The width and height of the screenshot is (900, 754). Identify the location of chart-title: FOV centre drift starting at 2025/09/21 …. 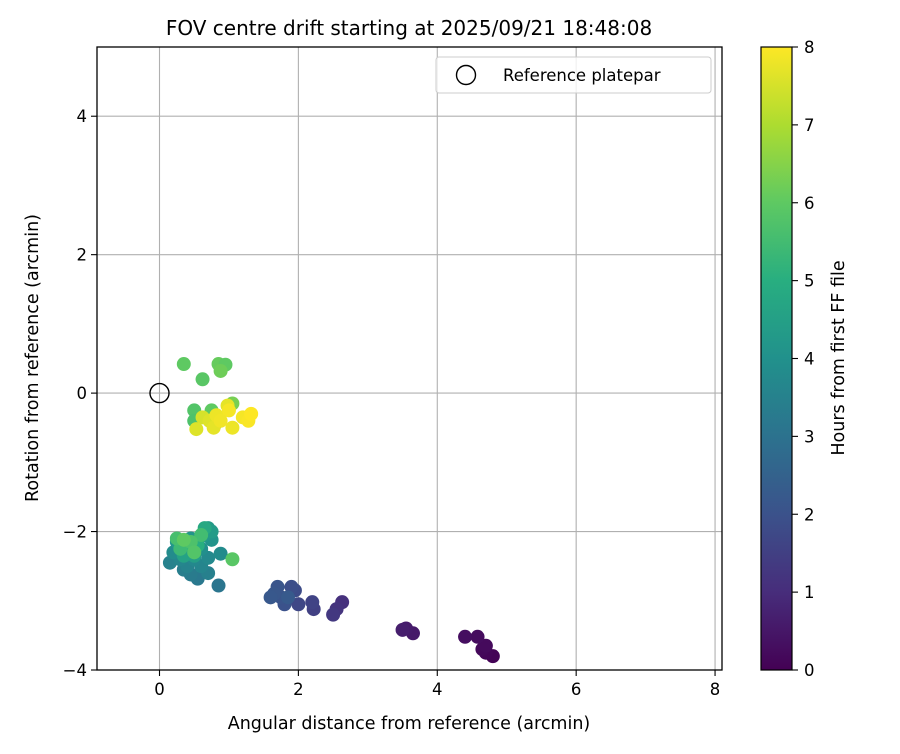
(409, 28).